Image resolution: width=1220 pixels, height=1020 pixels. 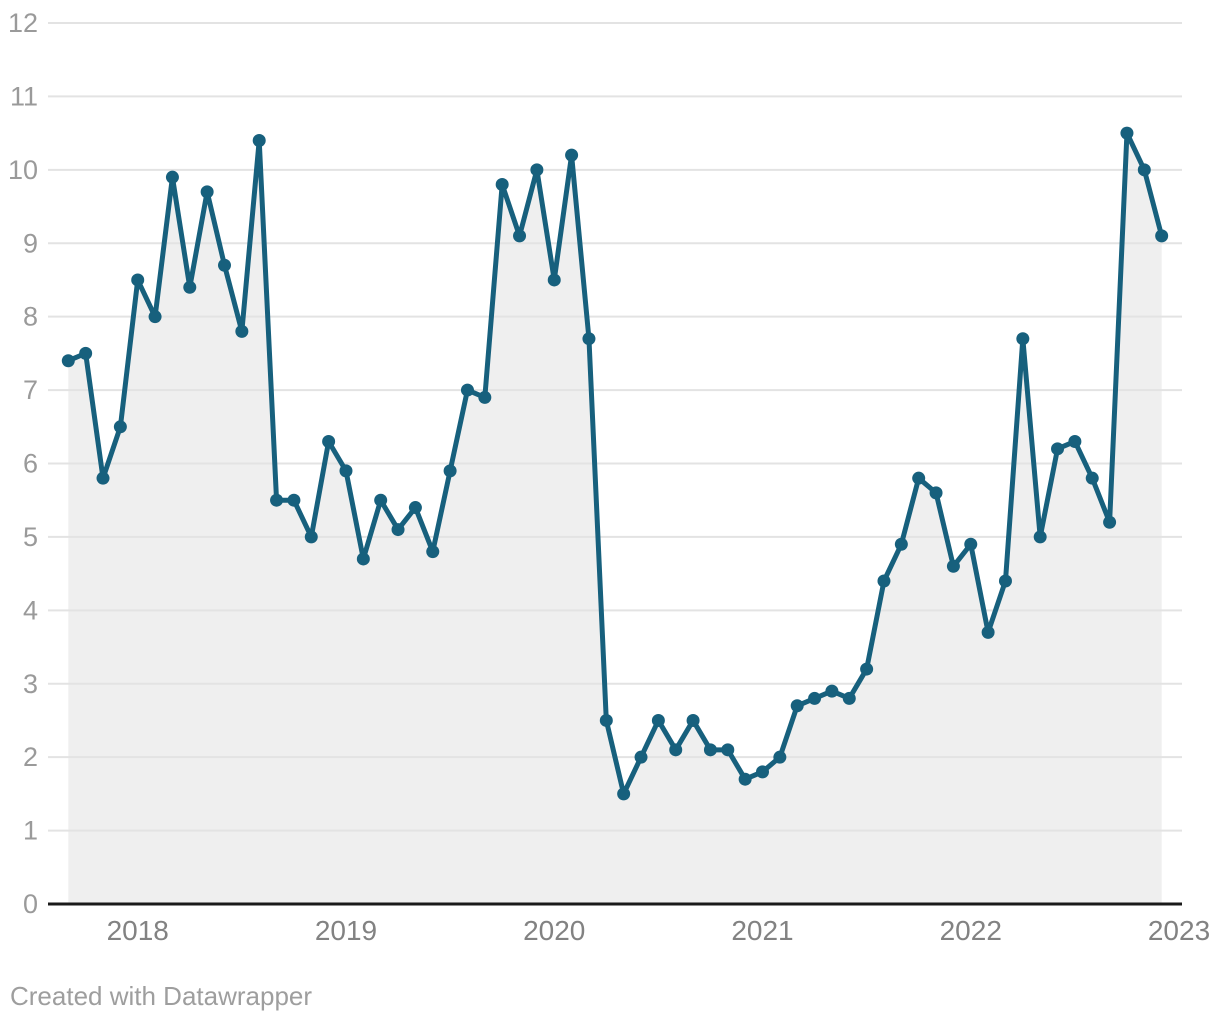 What do you see at coordinates (30, 243) in the screenshot?
I see `y-tick-label-9: 9` at bounding box center [30, 243].